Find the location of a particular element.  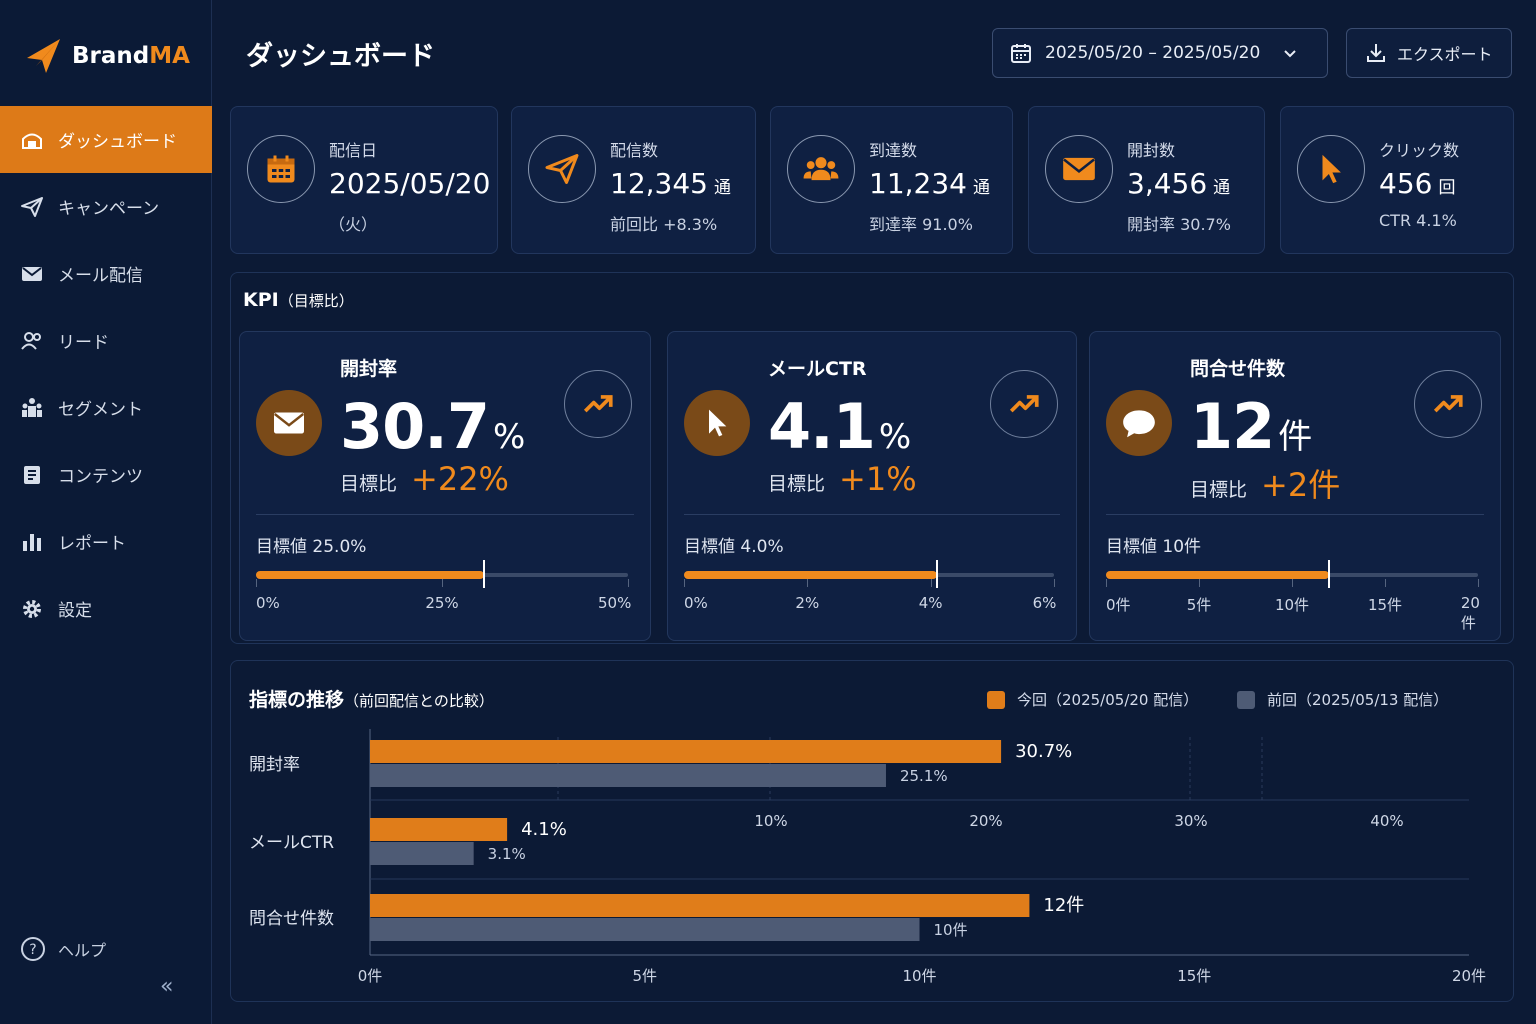

stat-sub: 到達率 91.0% is located at coordinates (921, 224).